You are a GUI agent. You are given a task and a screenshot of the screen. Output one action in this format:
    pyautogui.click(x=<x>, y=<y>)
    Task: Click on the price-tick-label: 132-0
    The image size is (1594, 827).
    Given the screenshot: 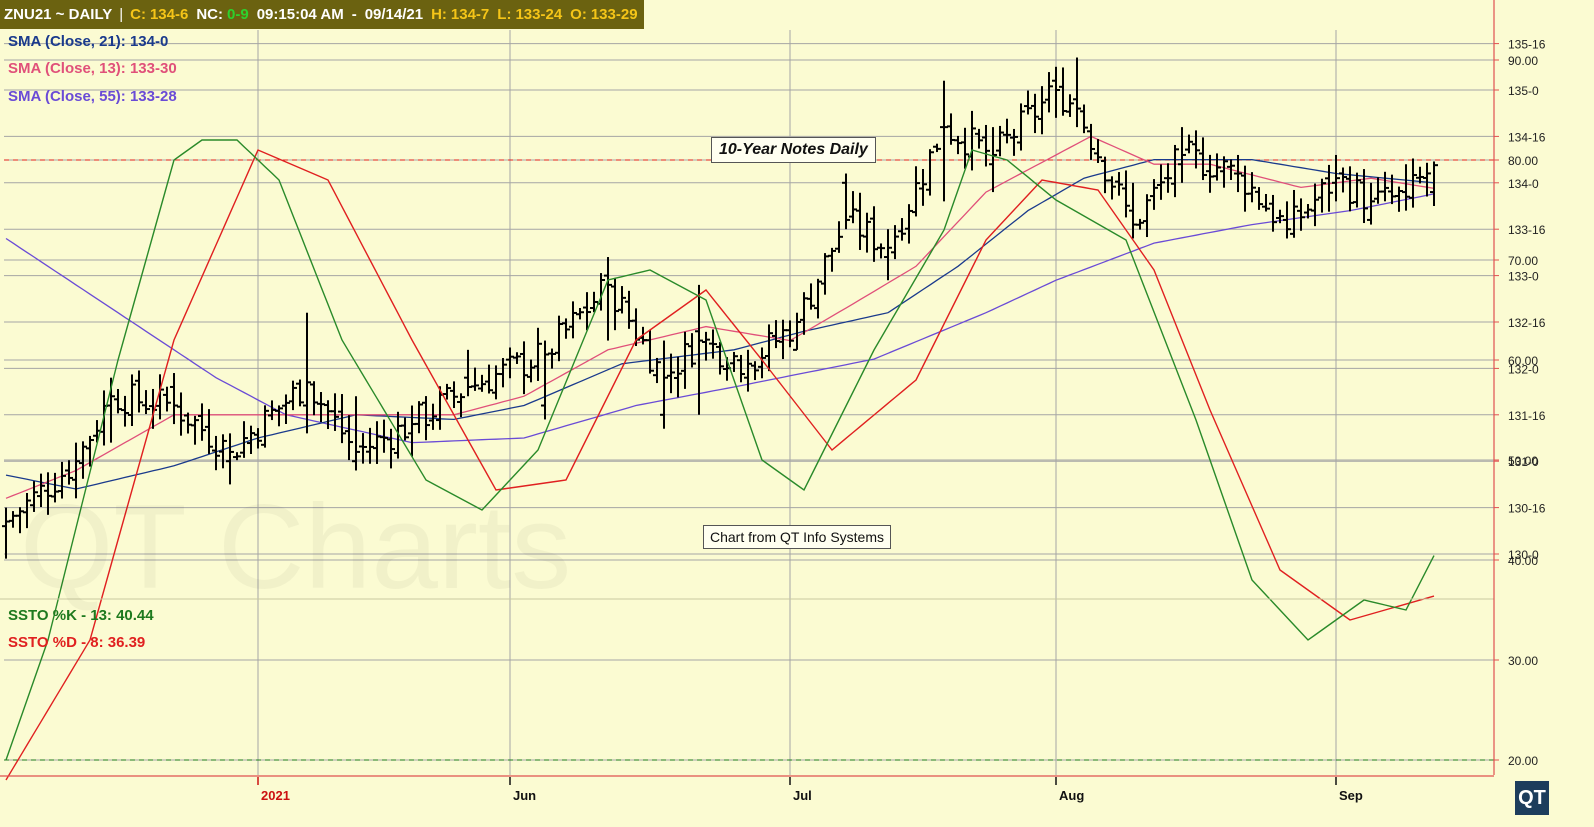 What is the action you would take?
    pyautogui.click(x=1523, y=369)
    